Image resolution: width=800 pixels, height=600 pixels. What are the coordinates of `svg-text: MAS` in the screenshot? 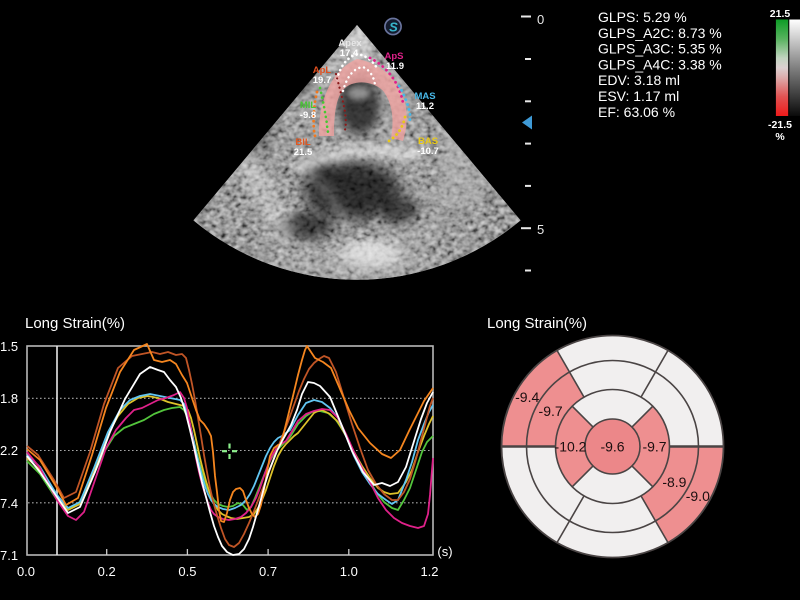 It's located at (424, 96).